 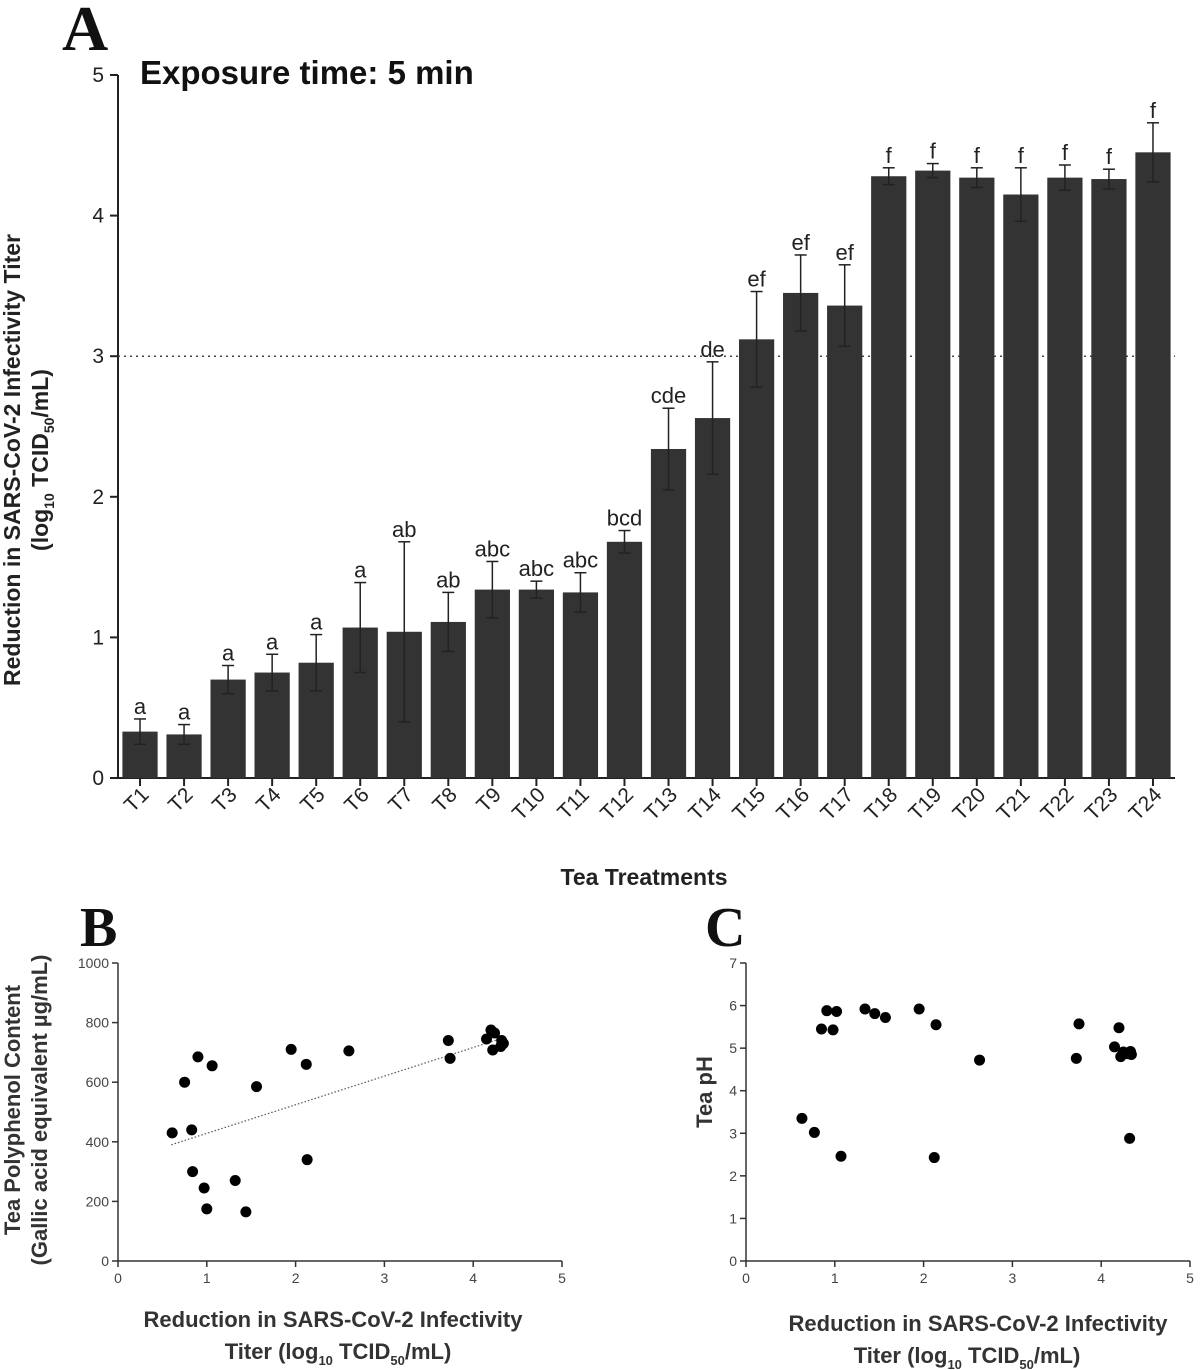 What do you see at coordinates (835, 1278) in the screenshot?
I see `x-tick-label: 1` at bounding box center [835, 1278].